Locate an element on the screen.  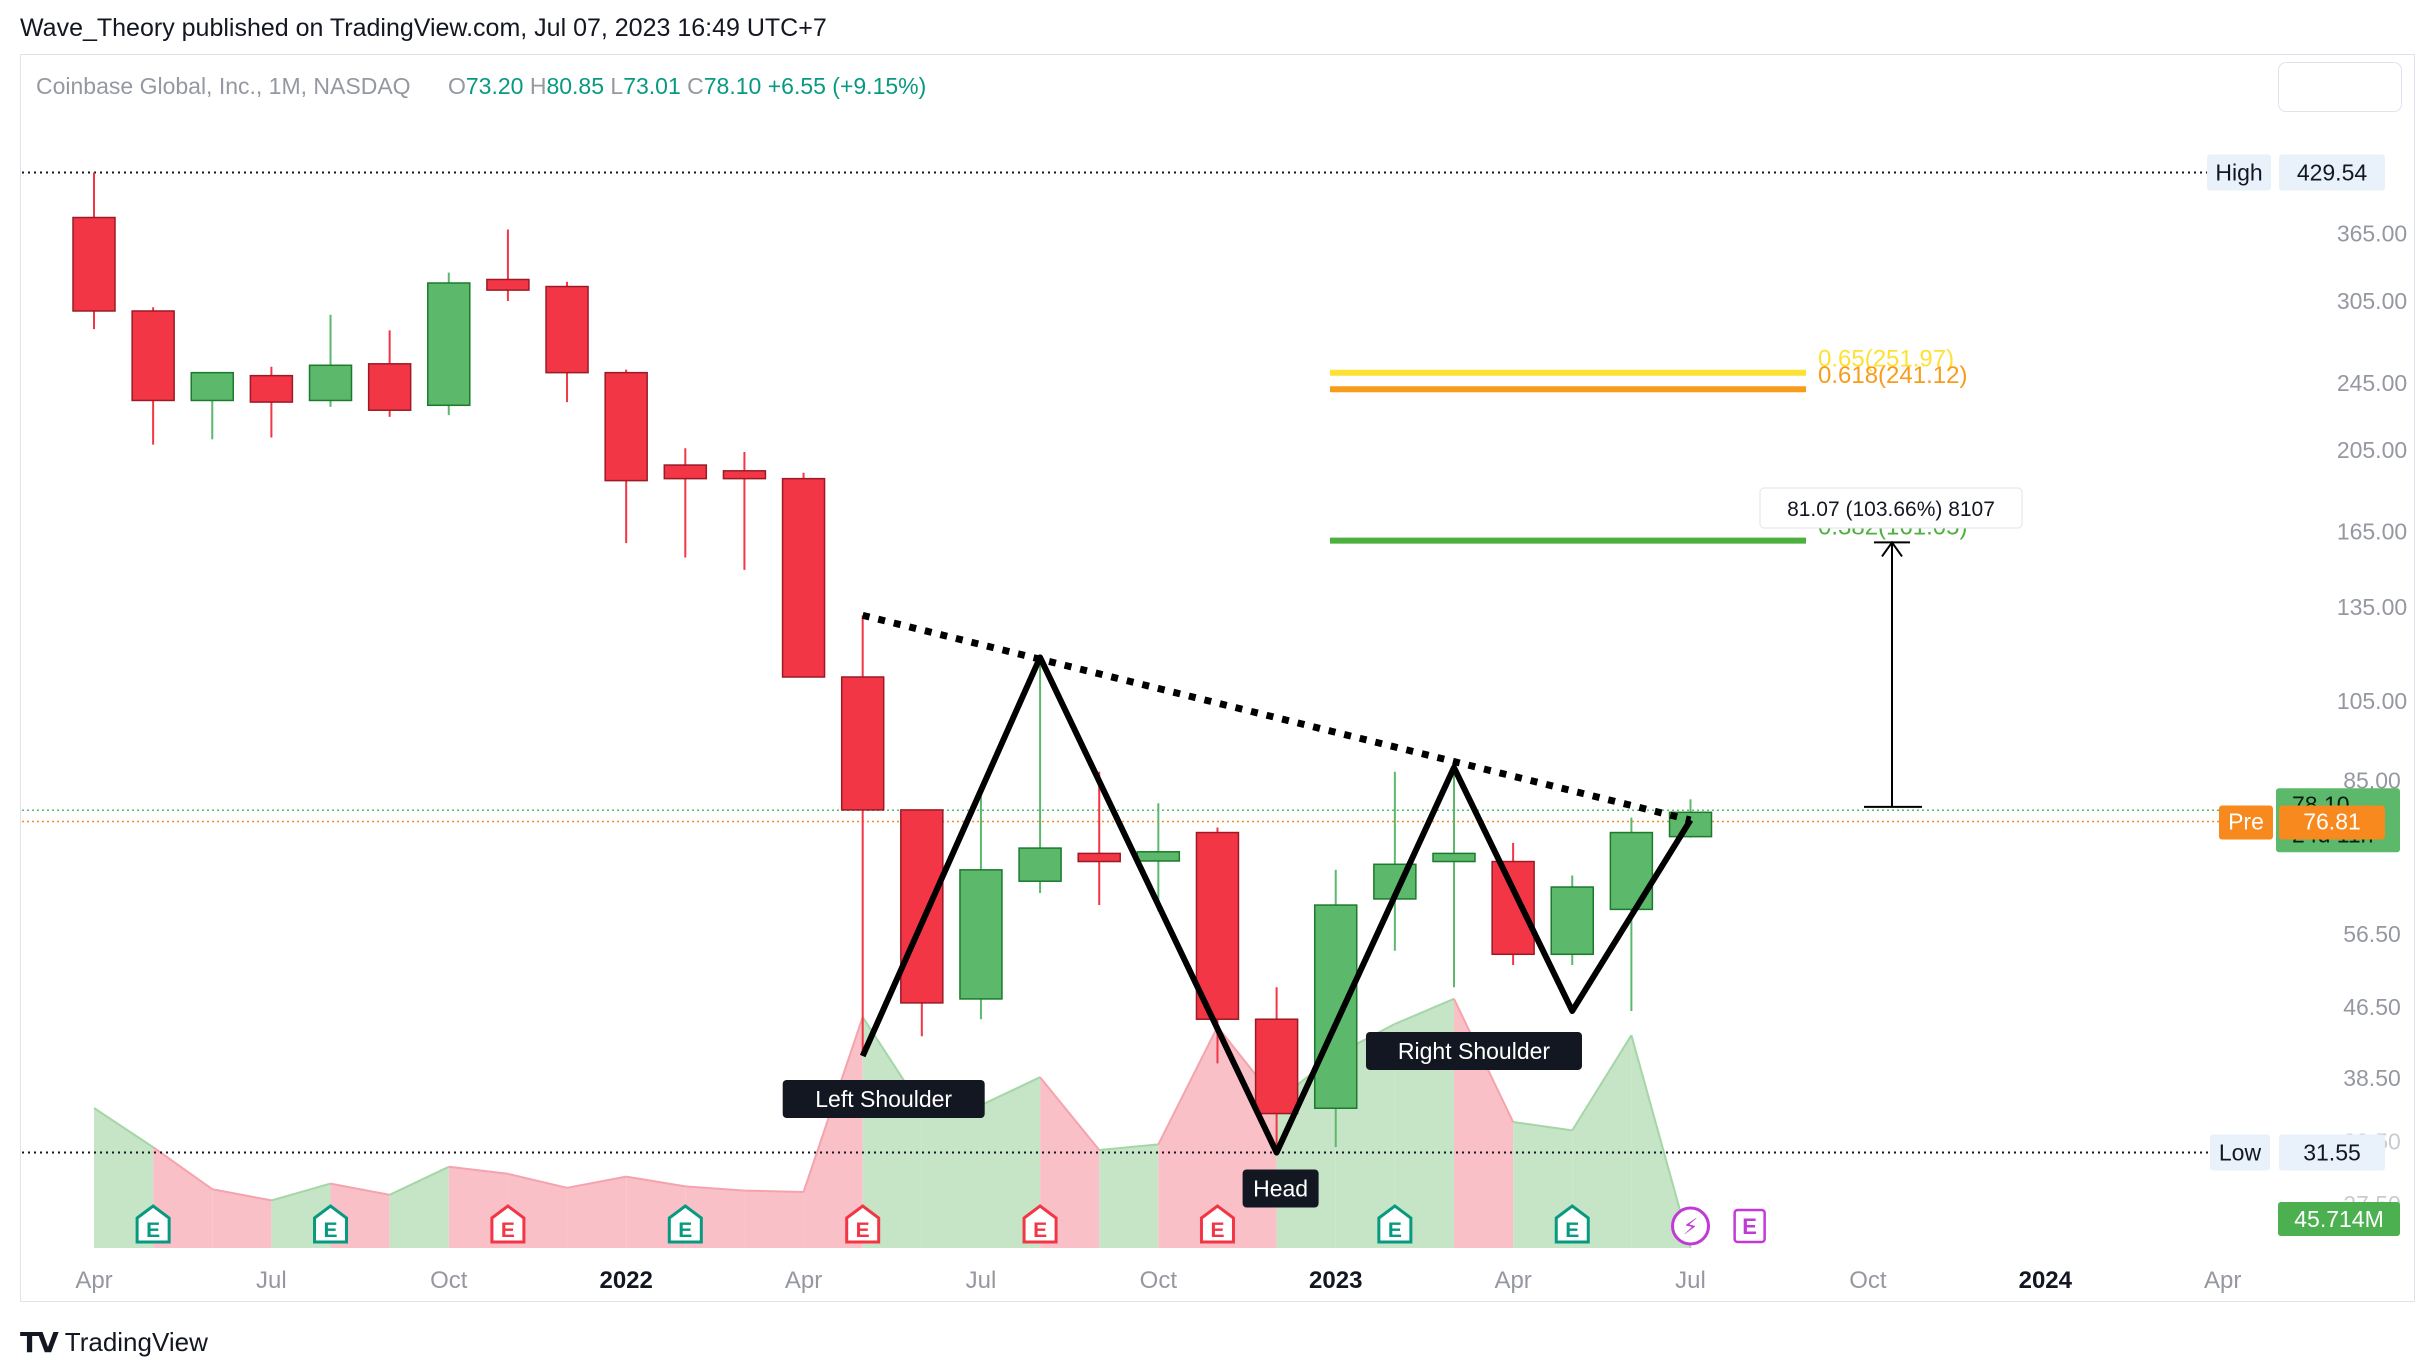
earnings-marker-future-icon is located at coordinates (1749, 1226).